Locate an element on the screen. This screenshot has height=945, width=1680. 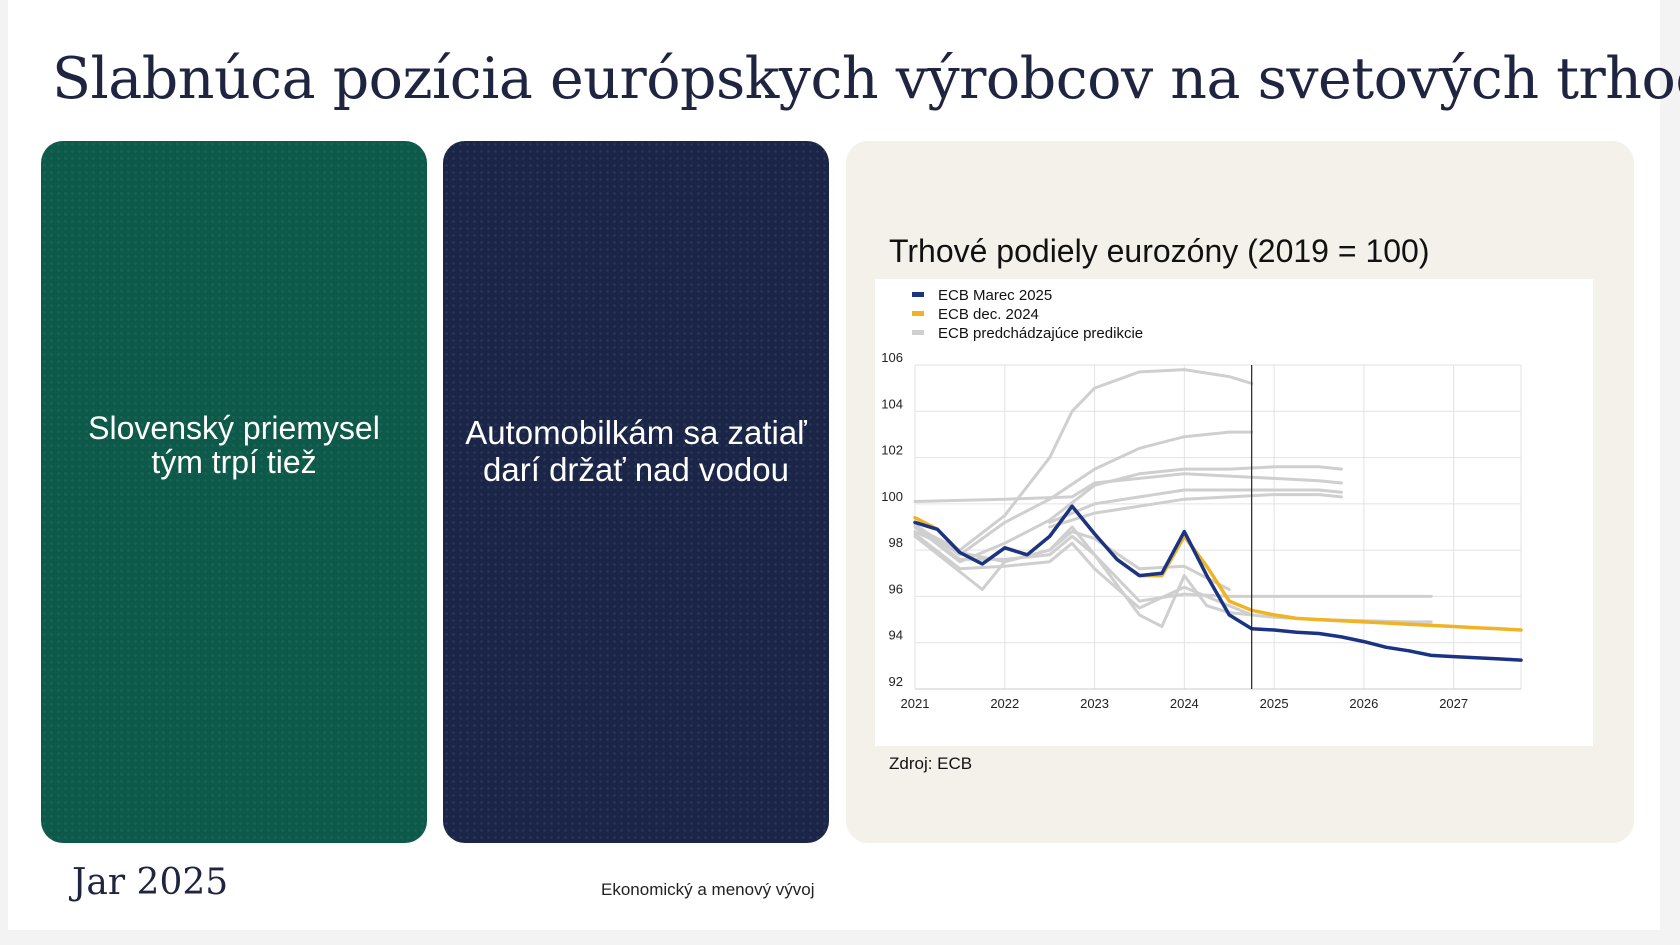
x-tick-label: 2023 is located at coordinates (1094, 703).